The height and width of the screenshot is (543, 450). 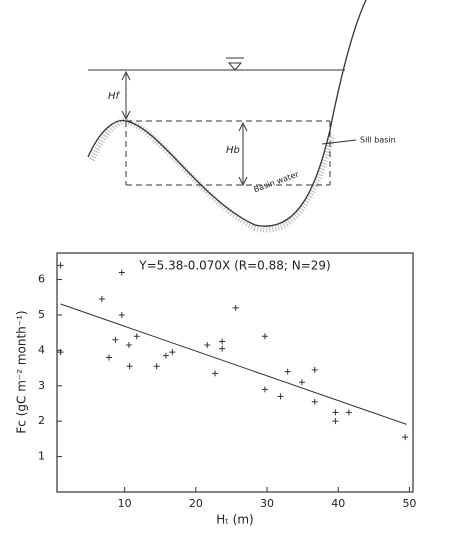 I want to click on x-tick-label: 10, so click(x=125, y=503).